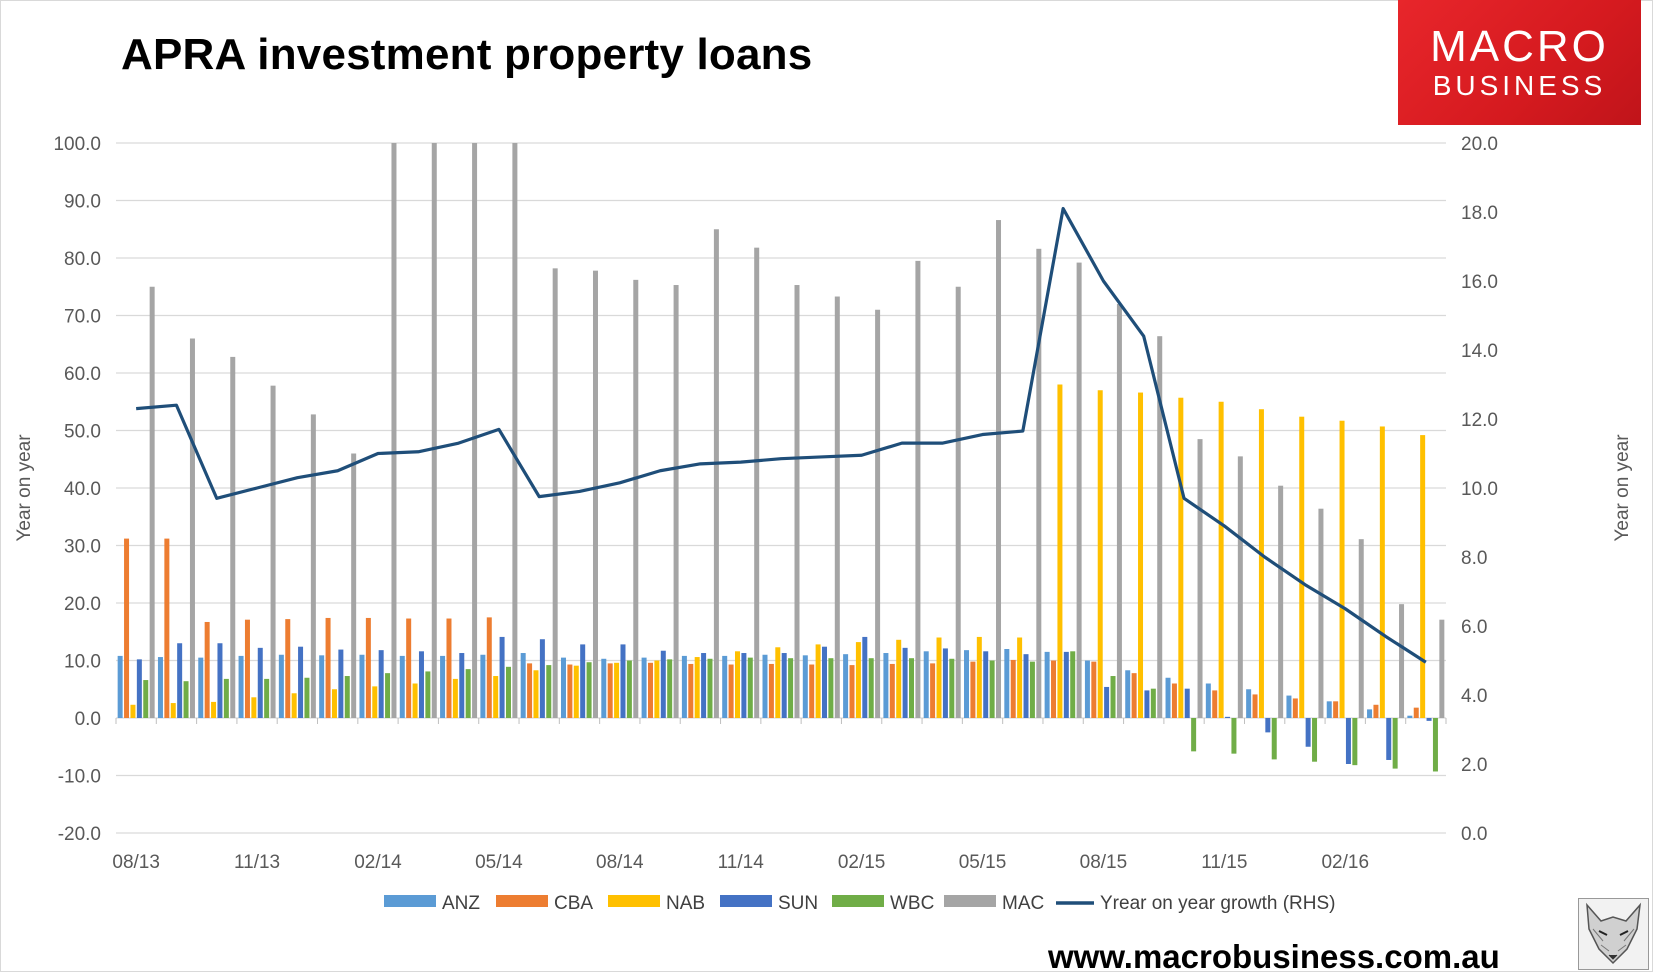 This screenshot has width=1653, height=976. Describe the element at coordinates (136, 862) in the screenshot. I see `x-tick-label: 08/13` at that location.